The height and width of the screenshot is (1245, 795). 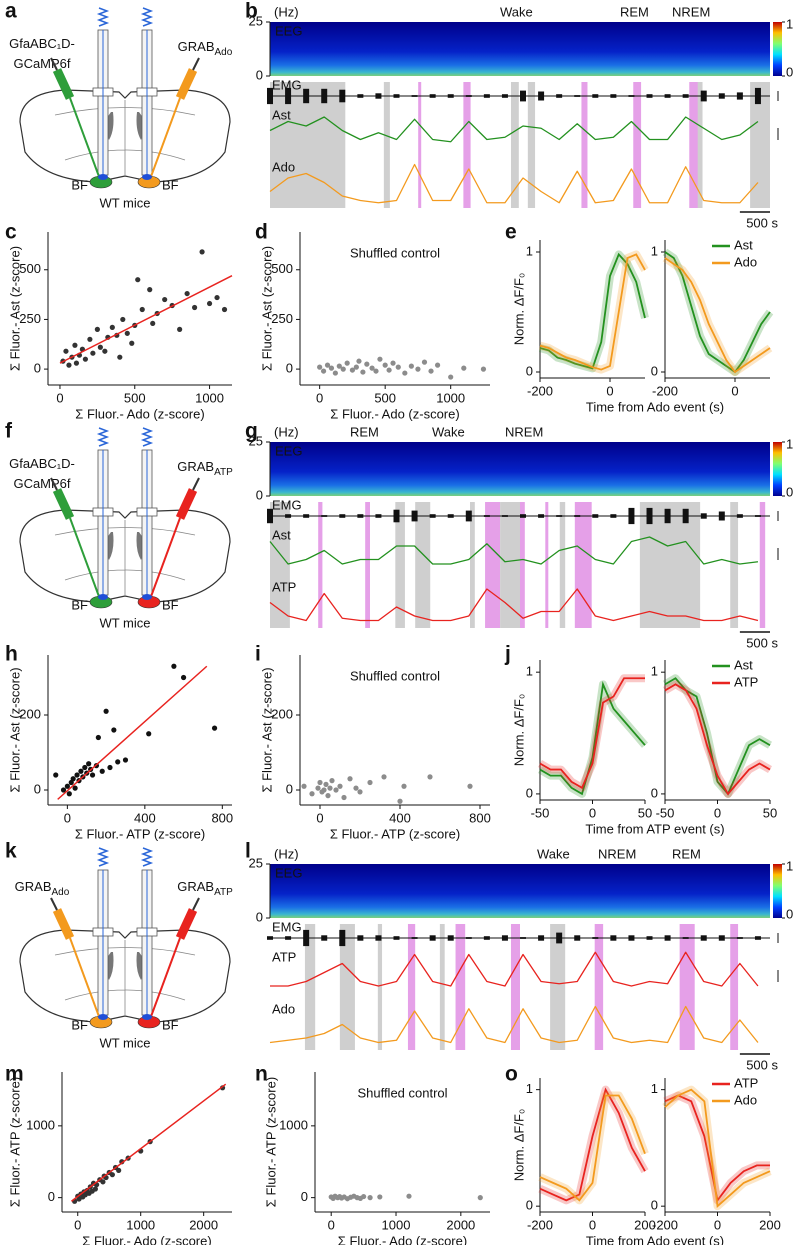 What do you see at coordinates (518, 309) in the screenshot?
I see `y-axis-label: Norm. ΔF/F₀` at bounding box center [518, 309].